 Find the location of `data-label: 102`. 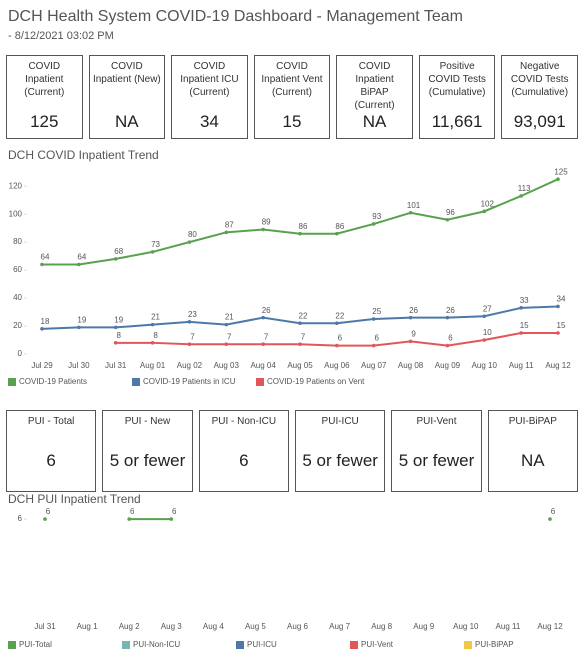

data-label: 102 is located at coordinates (488, 203).